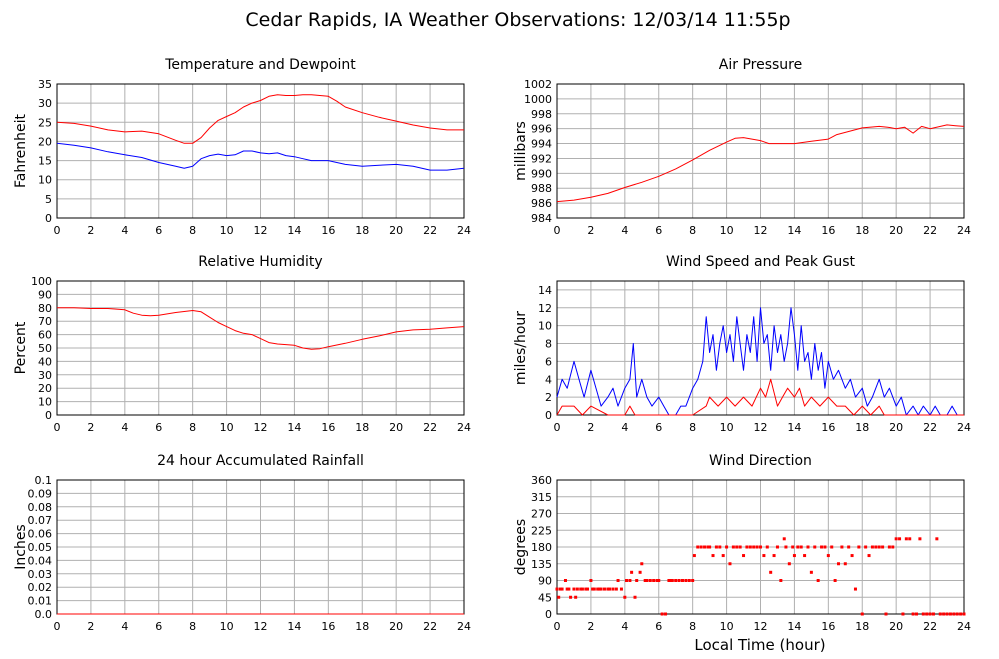  What do you see at coordinates (45, 84) in the screenshot?
I see `y-tick-label: 35` at bounding box center [45, 84].